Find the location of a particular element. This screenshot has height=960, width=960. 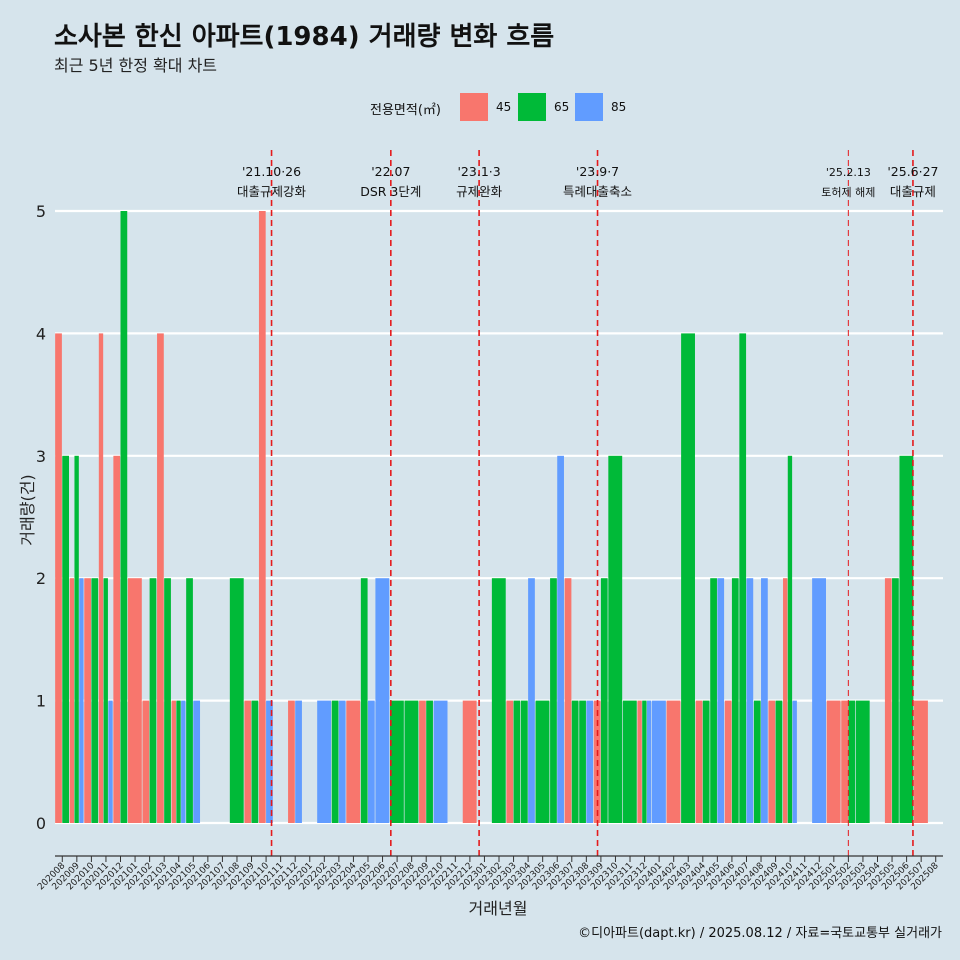

legend-label-85: 85 is located at coordinates (619, 107).